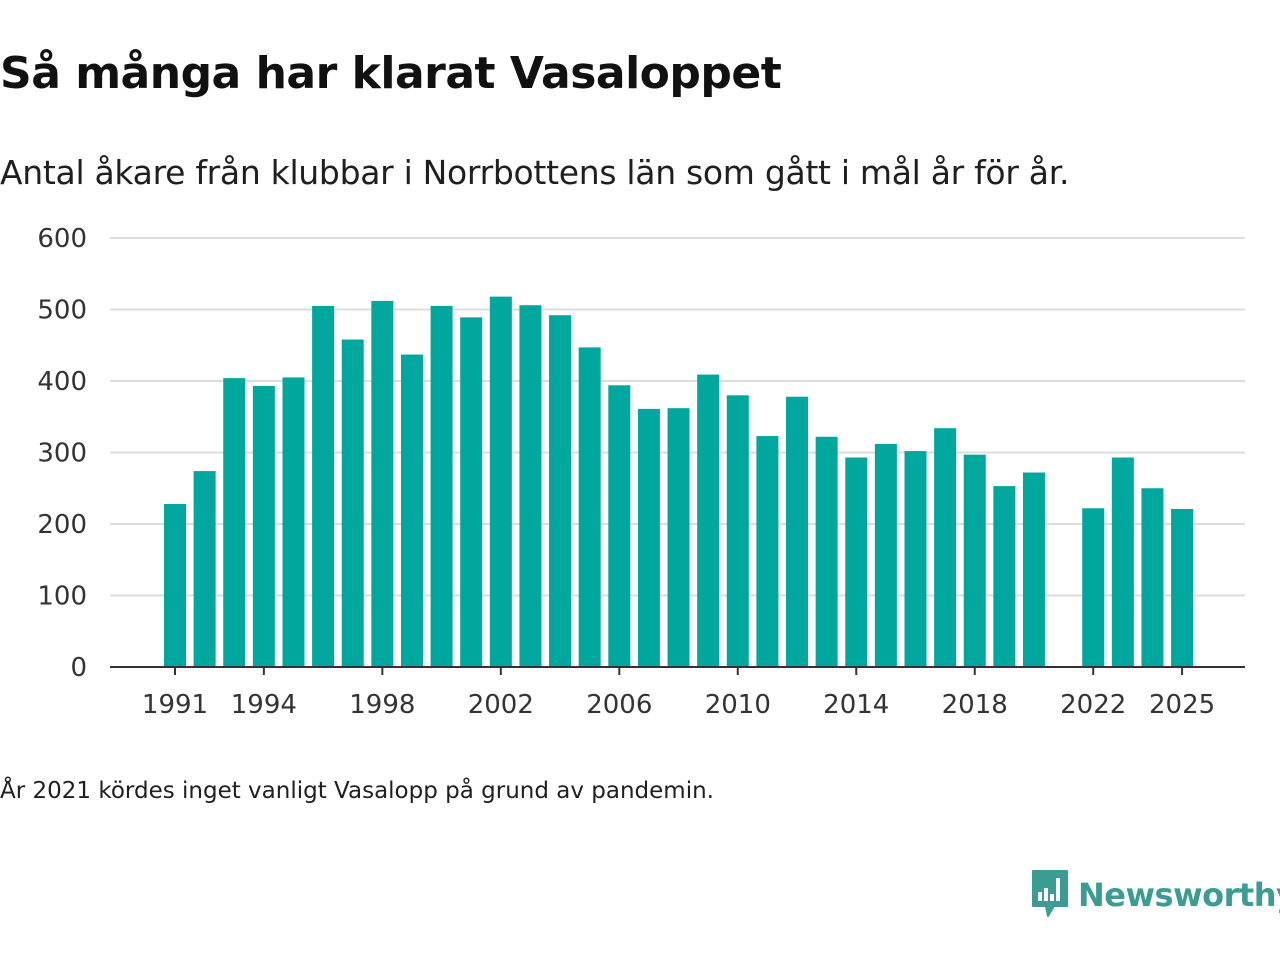 The height and width of the screenshot is (960, 1280). I want to click on bar-2001, so click(471, 492).